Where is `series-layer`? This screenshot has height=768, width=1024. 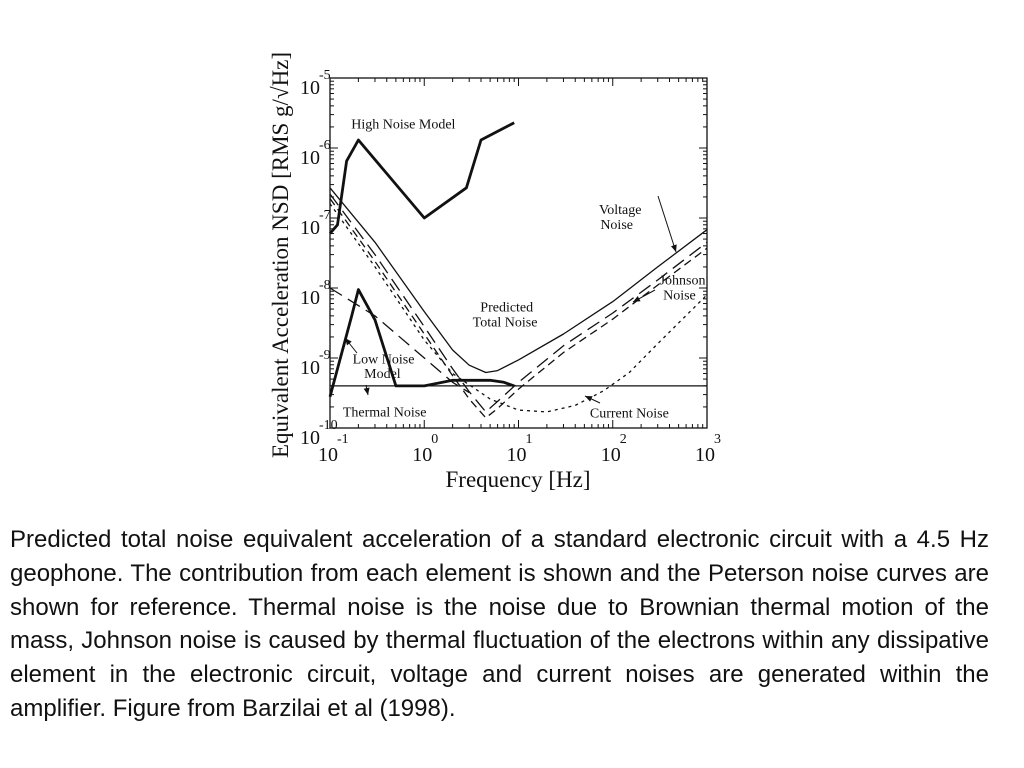 series-layer is located at coordinates (518, 270).